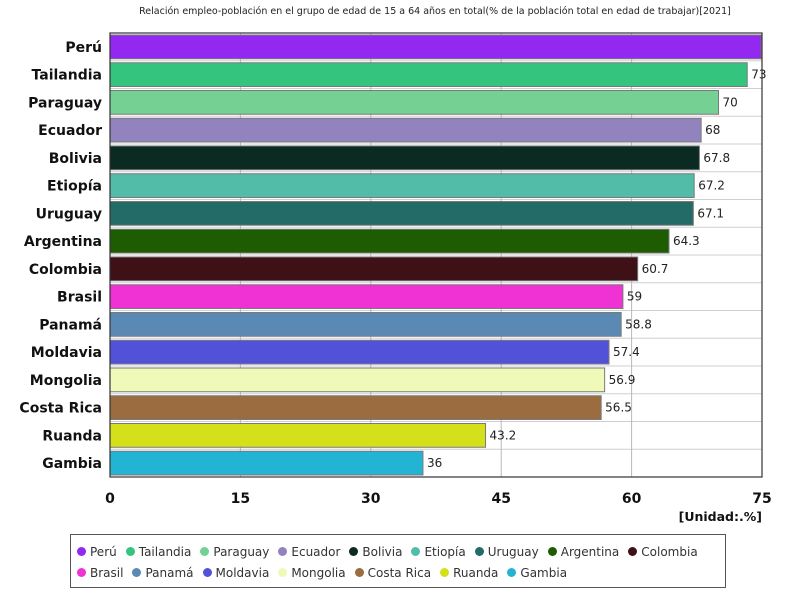  What do you see at coordinates (63, 242) in the screenshot?
I see `category-label: Argentina` at bounding box center [63, 242].